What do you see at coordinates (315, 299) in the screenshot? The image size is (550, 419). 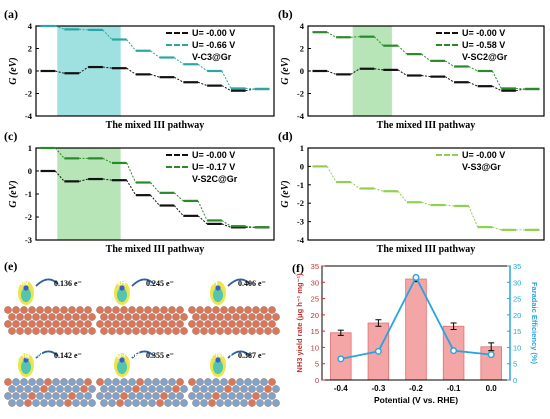 I see `y-tick-label: 25` at bounding box center [315, 299].